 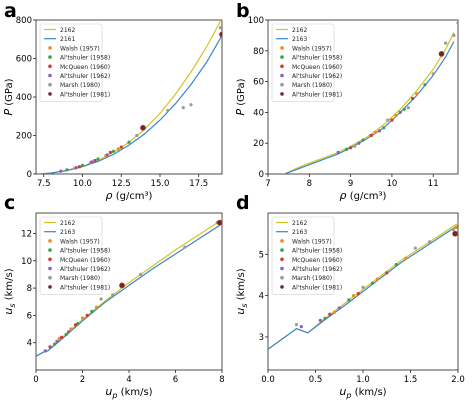 What do you see at coordinates (26, 234) in the screenshot?
I see `y-tick-label: 12` at bounding box center [26, 234].